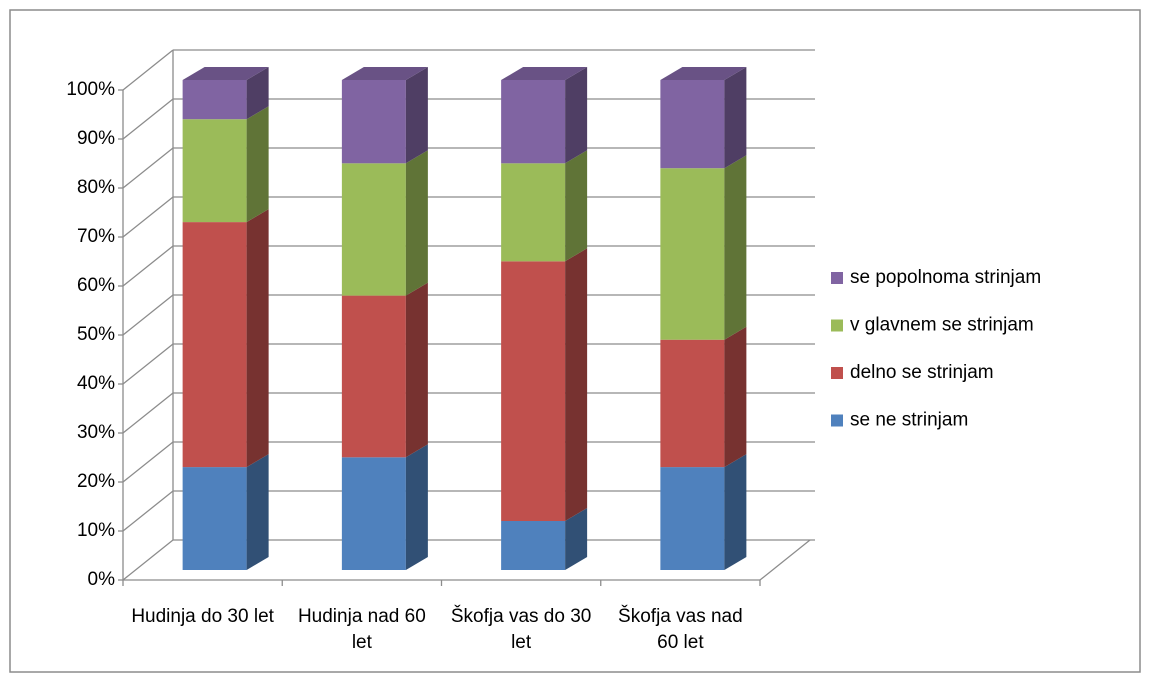 Image resolution: width=1150 pixels, height=680 pixels. Describe the element at coordinates (96, 432) in the screenshot. I see `y-tick-label: 30%` at that location.